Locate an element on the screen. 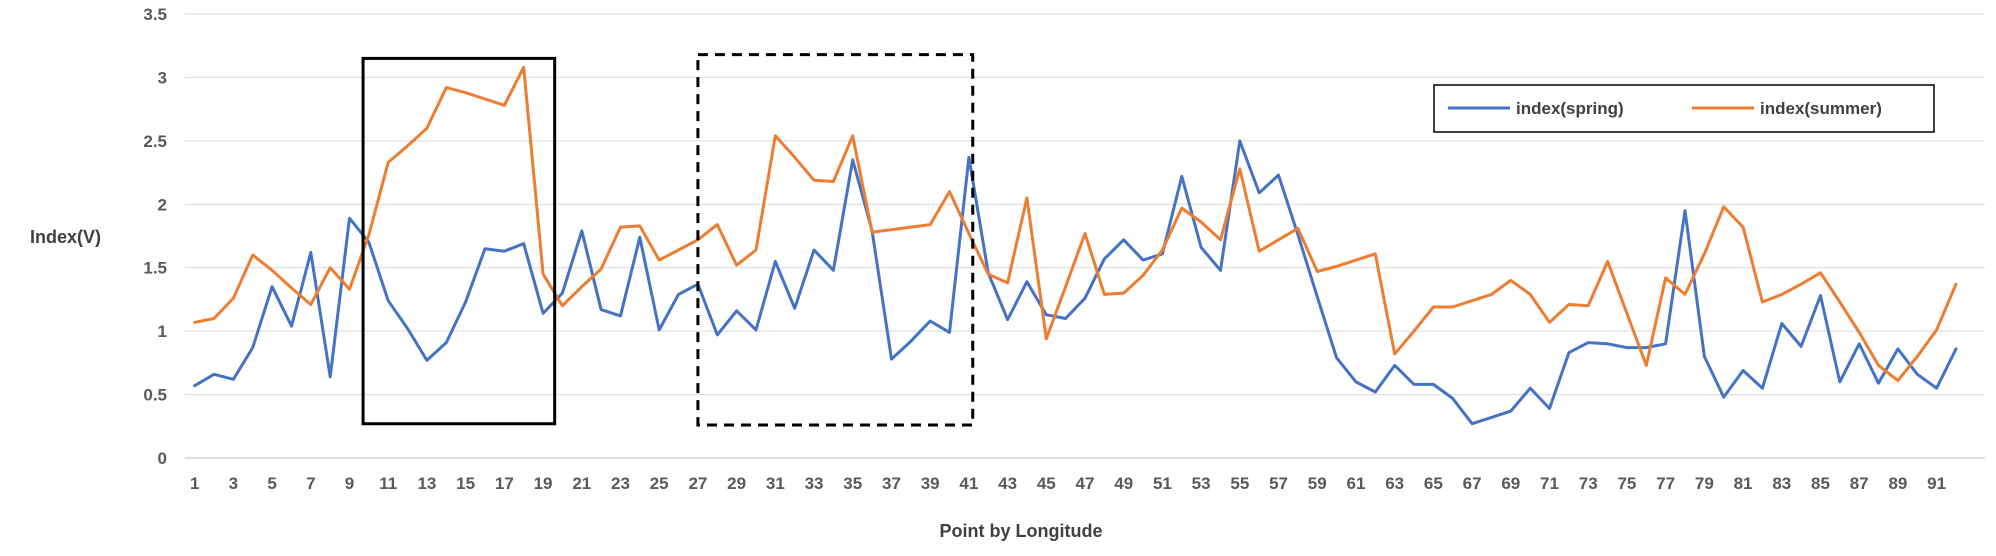 Image resolution: width=1996 pixels, height=556 pixels. x-tick-label: 27 is located at coordinates (697, 483).